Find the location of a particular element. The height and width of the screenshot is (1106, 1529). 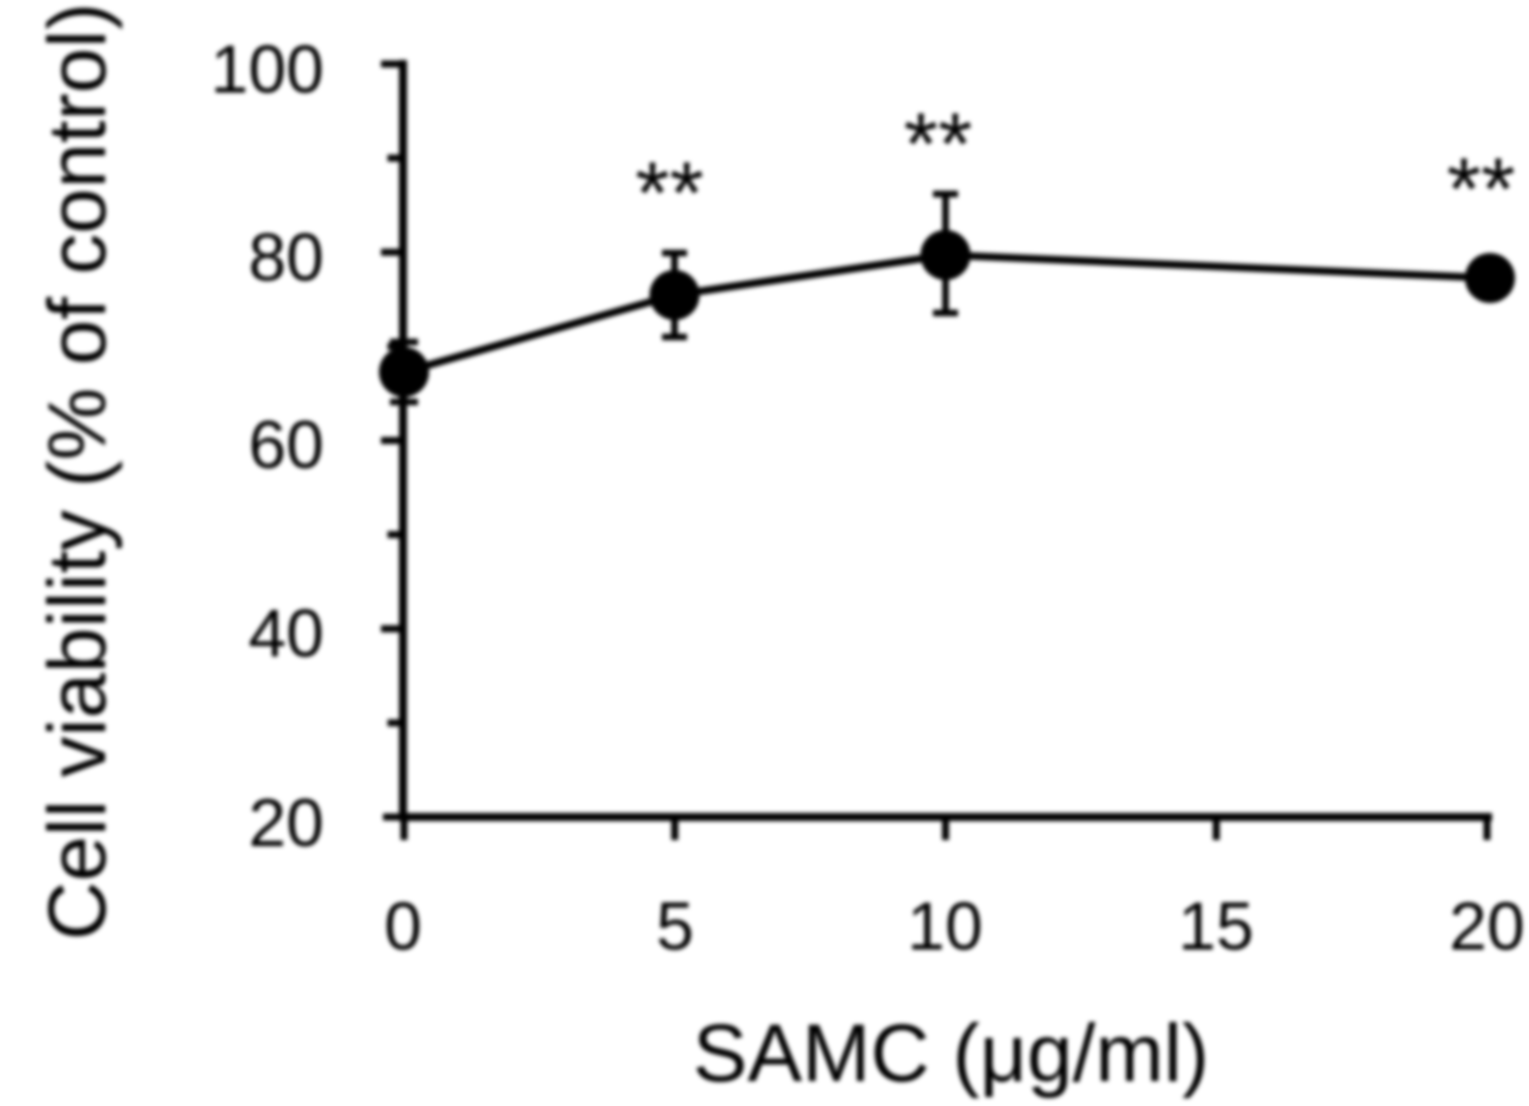

svg-text: 60 is located at coordinates (286, 445).